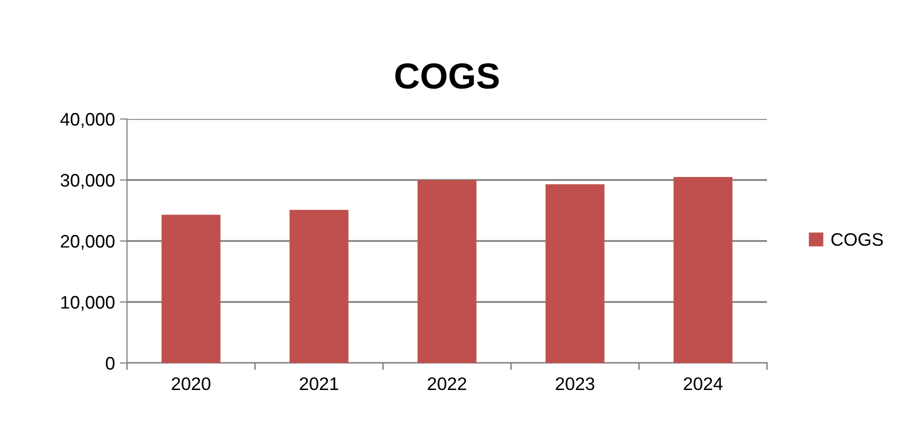  I want to click on y-tick-label: 10,000, so click(87, 303).